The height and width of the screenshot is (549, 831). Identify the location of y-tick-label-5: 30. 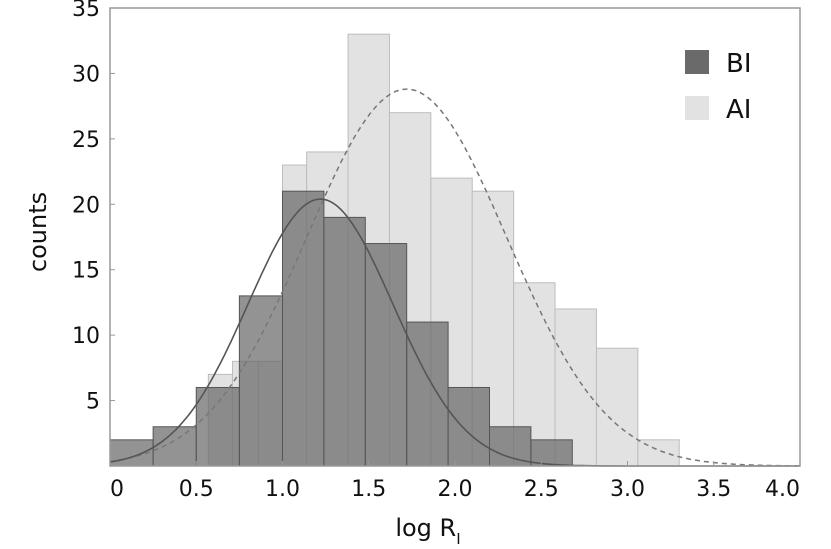
(86, 74).